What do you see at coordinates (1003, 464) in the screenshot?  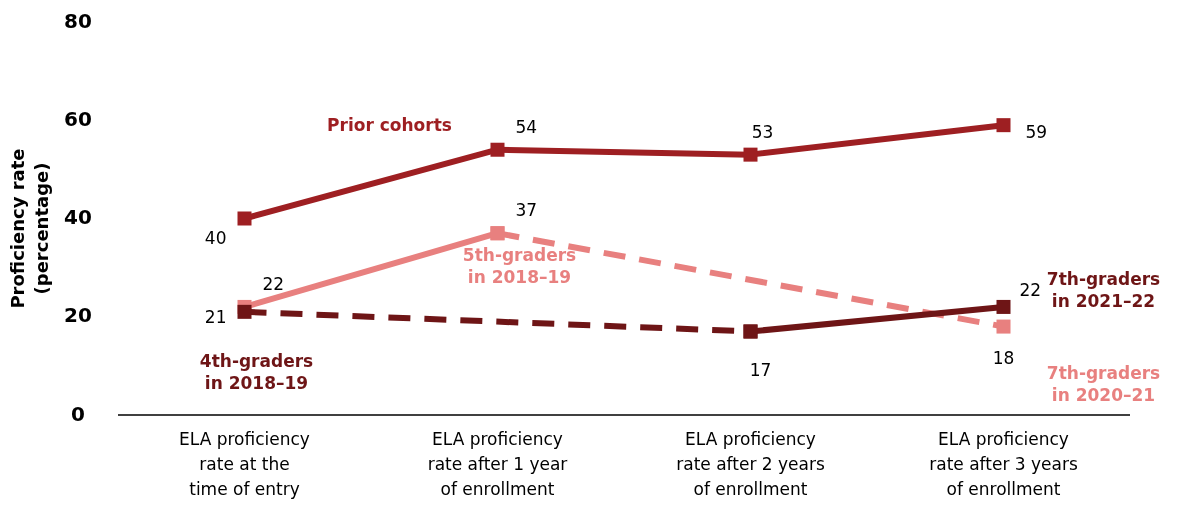 I see `x-tick-label: ELA proficiency rate after 3 years of enrollment` at bounding box center [1003, 464].